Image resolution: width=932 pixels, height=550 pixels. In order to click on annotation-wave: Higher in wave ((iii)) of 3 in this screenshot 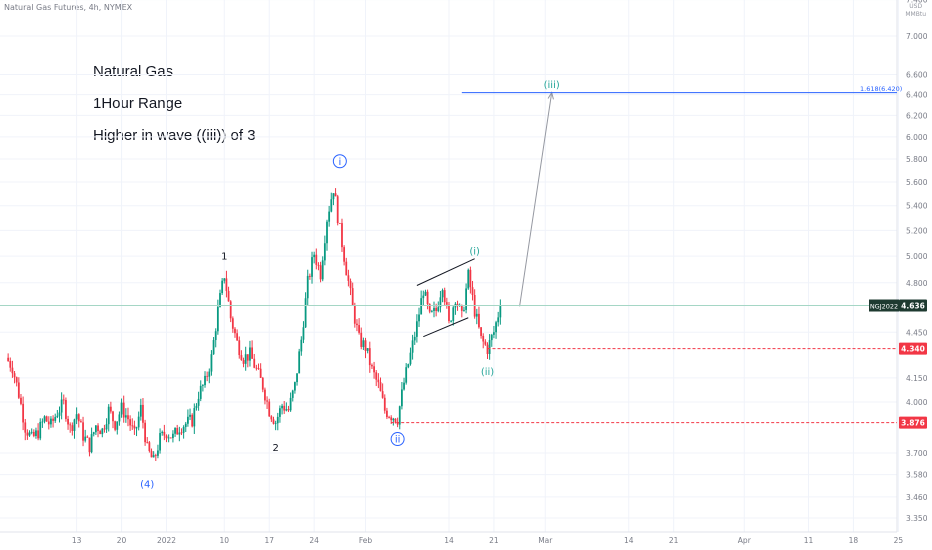, I will do `click(174, 135)`.